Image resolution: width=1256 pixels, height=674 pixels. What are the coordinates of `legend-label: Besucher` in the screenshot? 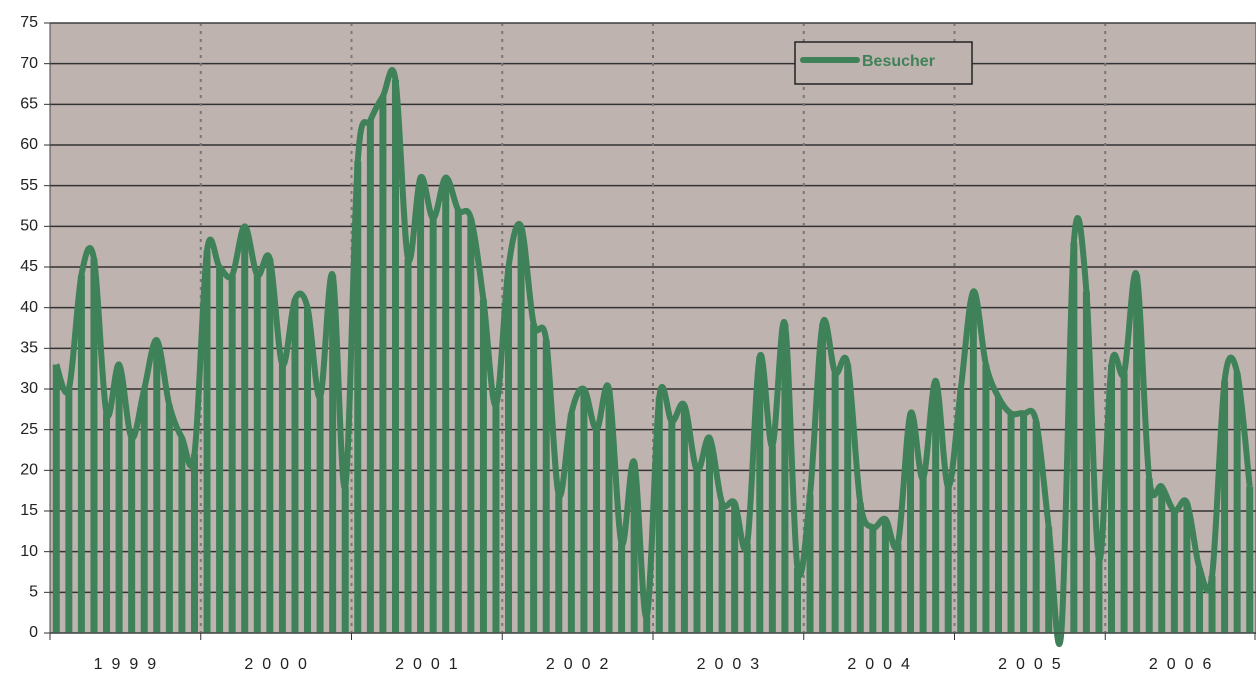 It's located at (898, 61).